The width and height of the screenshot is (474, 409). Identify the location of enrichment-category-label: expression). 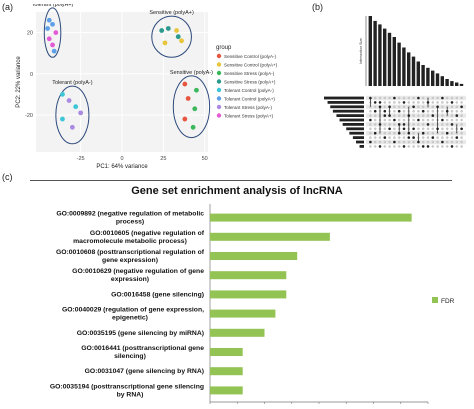
(130, 279).